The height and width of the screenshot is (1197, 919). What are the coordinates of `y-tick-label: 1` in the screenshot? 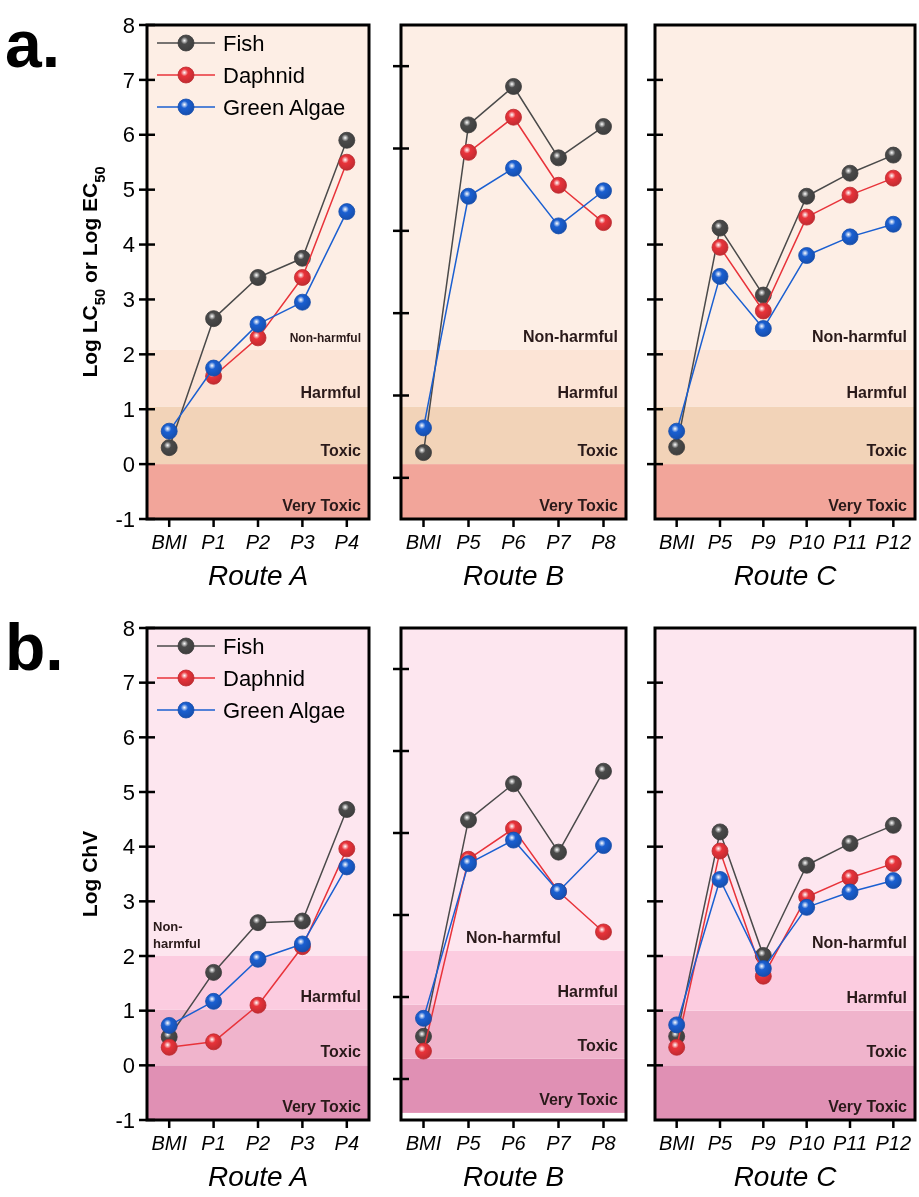 It's located at (128, 1011).